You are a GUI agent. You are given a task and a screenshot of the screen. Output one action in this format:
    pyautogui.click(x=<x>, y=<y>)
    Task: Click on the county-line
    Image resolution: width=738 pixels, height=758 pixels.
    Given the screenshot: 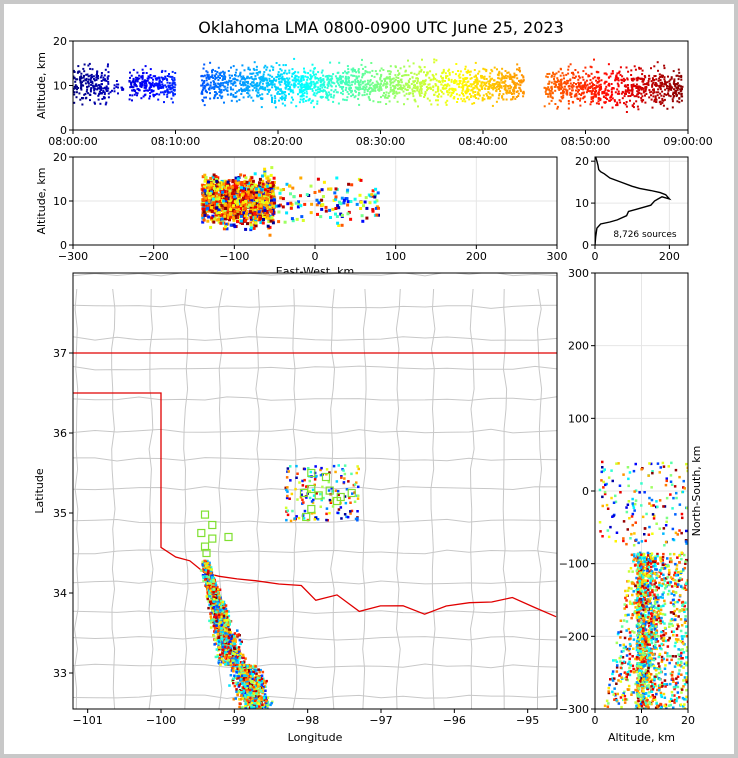 What is the action you would take?
    pyautogui.click(x=315, y=459)
    